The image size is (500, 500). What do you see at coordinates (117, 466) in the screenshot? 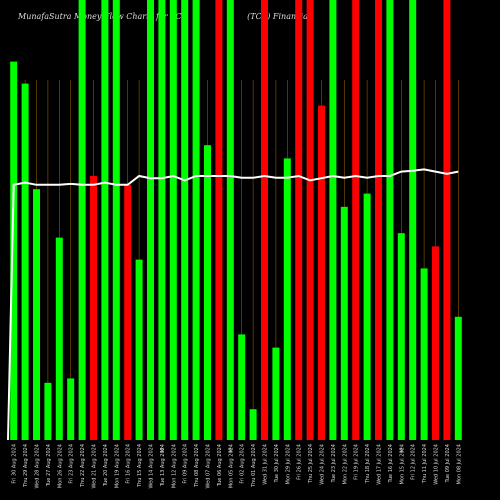
I see `x-tick-label: Mon 19 Aug 2024` at bounding box center [117, 466].